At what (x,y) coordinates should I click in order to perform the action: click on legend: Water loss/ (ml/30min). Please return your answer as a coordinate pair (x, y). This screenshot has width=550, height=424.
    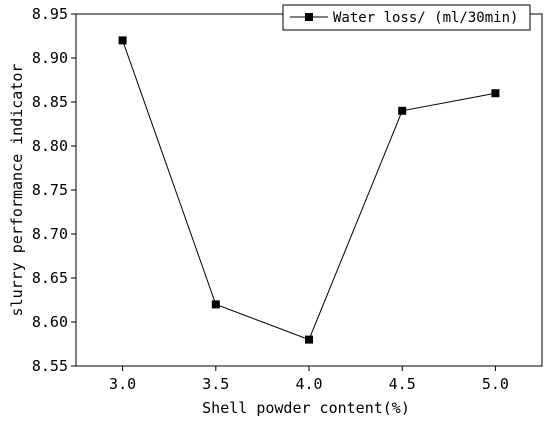
    Looking at the image, I should click on (406, 17).